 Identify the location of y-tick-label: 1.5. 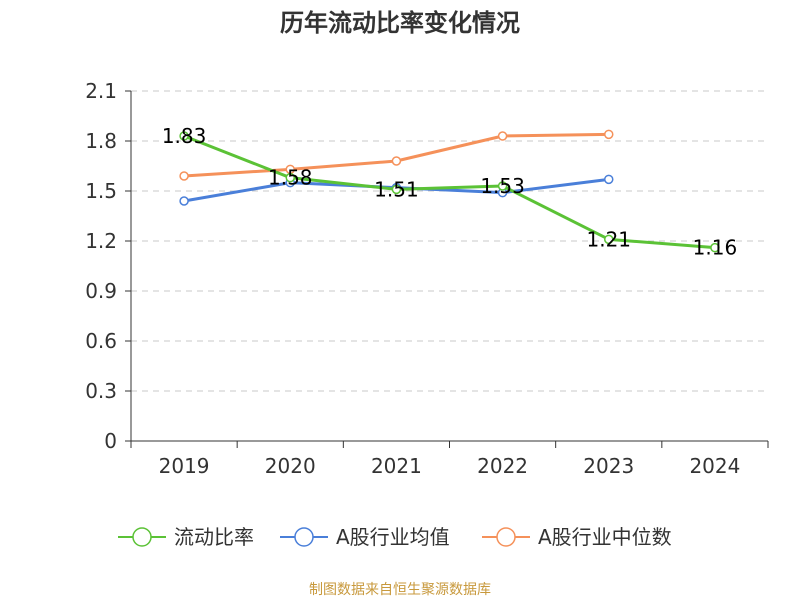
(101, 191).